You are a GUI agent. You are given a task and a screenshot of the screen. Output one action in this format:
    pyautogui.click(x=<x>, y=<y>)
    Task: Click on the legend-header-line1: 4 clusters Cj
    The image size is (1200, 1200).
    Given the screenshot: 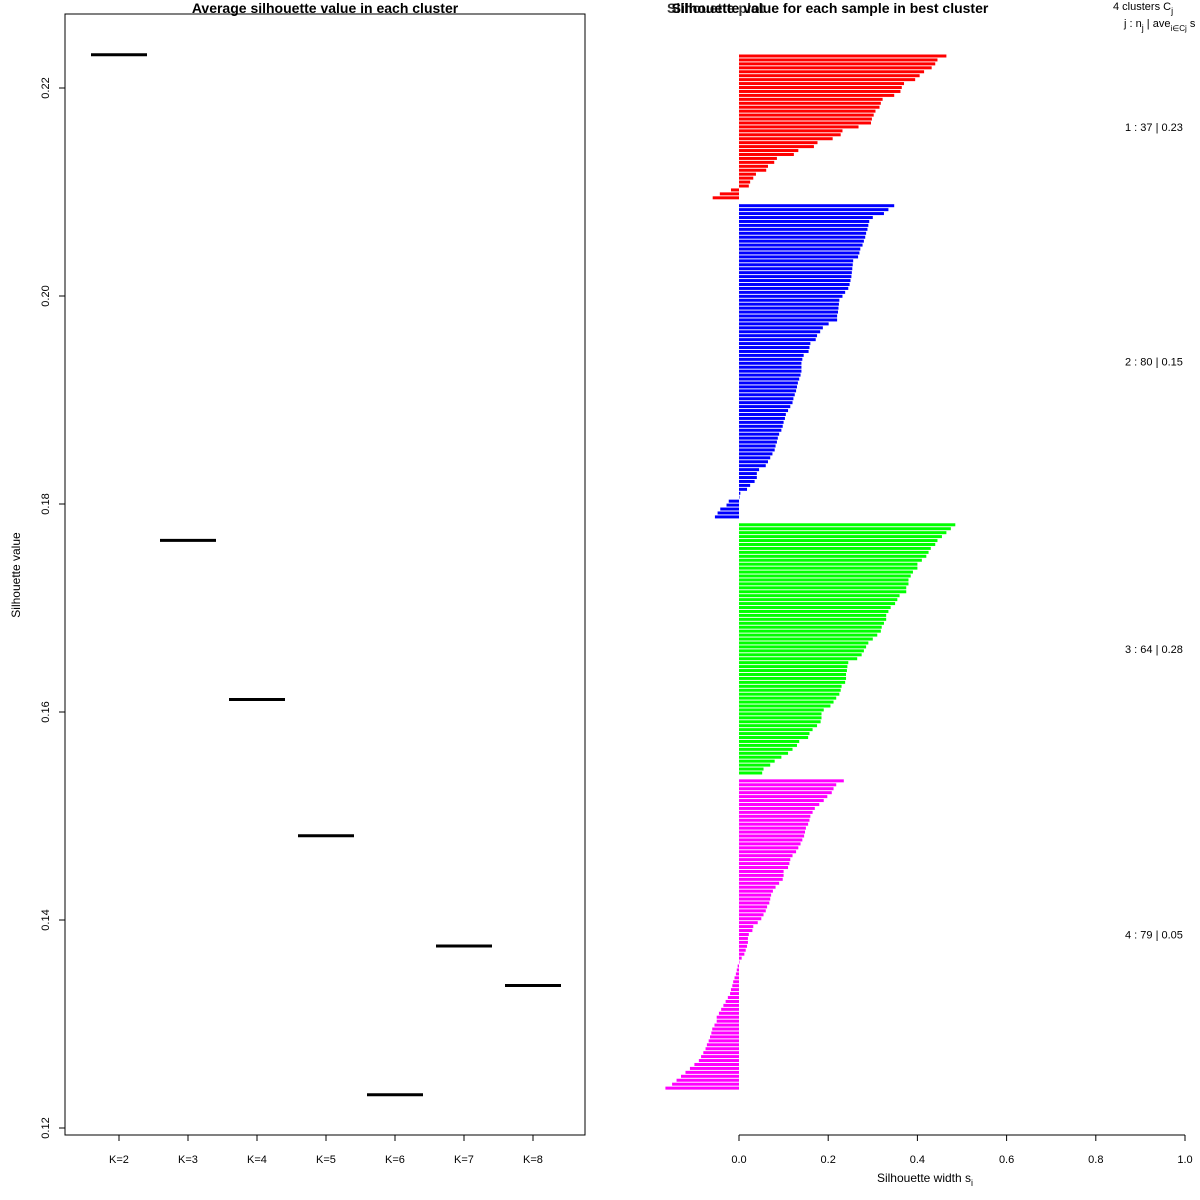 What is the action you would take?
    pyautogui.click(x=1143, y=8)
    